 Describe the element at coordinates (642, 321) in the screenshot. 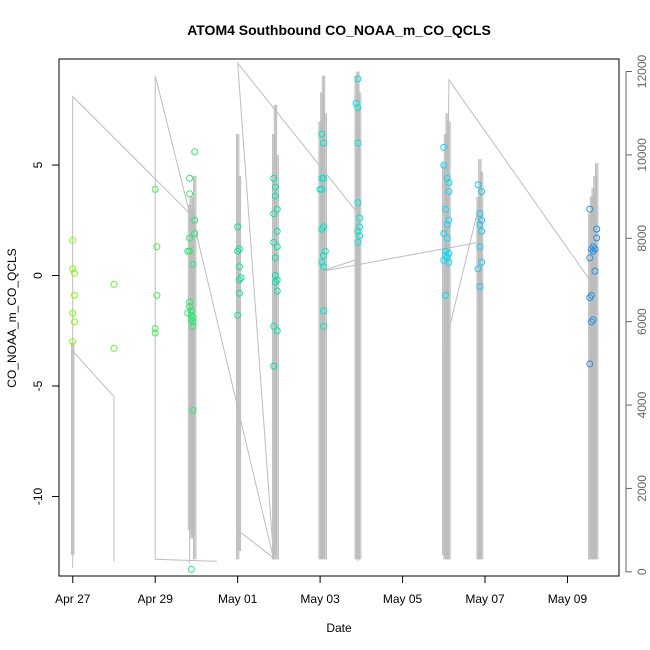

I see `y2-tick-label: 6000` at that location.